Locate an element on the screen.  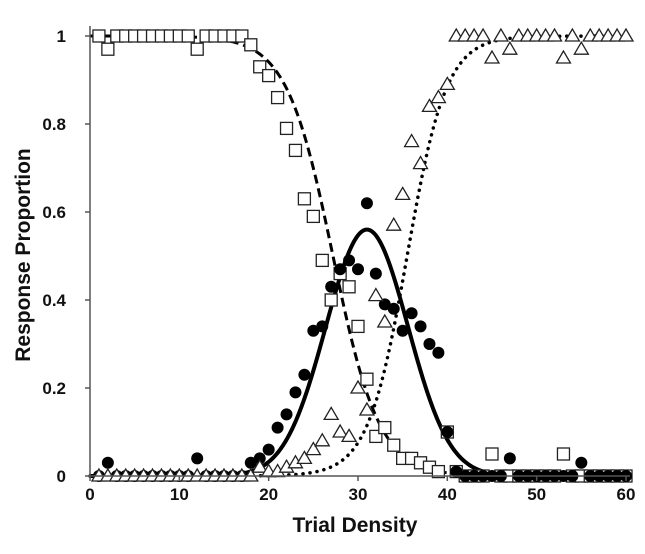
x-tick-label: 40 is located at coordinates (447, 494).